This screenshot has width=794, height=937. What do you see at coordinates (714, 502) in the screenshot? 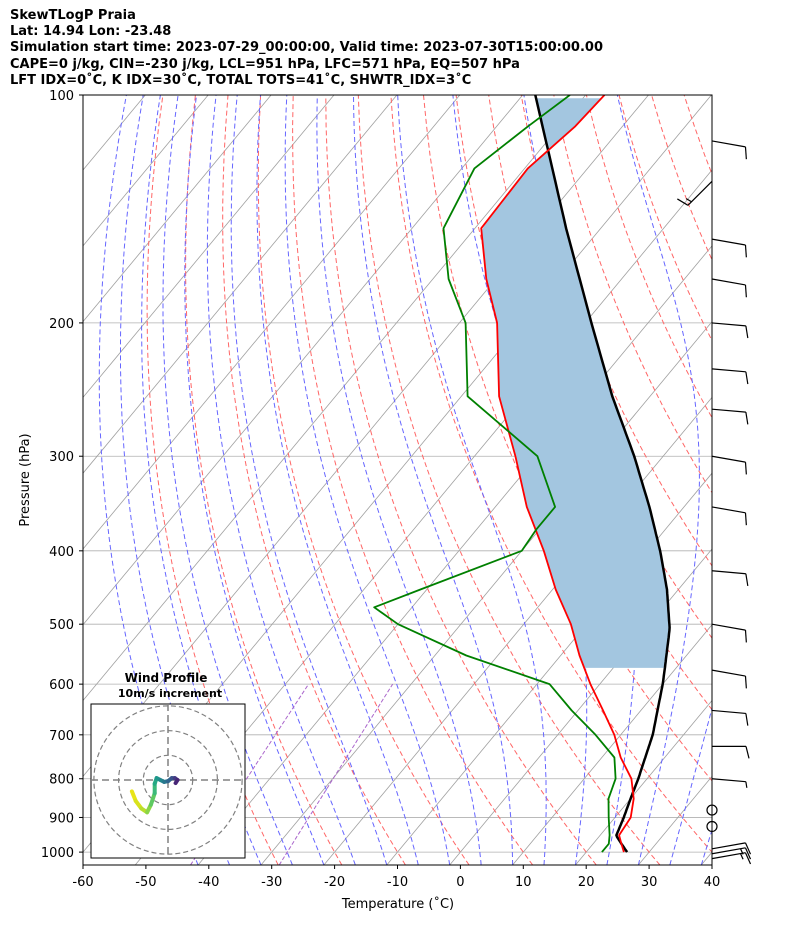
I see `wind-barbs` at bounding box center [714, 502].